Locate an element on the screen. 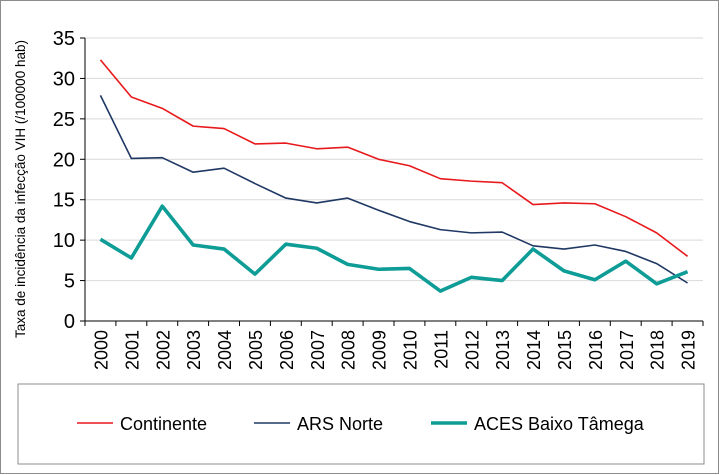 This screenshot has width=719, height=475. legend-label: ARS Norte is located at coordinates (340, 424).